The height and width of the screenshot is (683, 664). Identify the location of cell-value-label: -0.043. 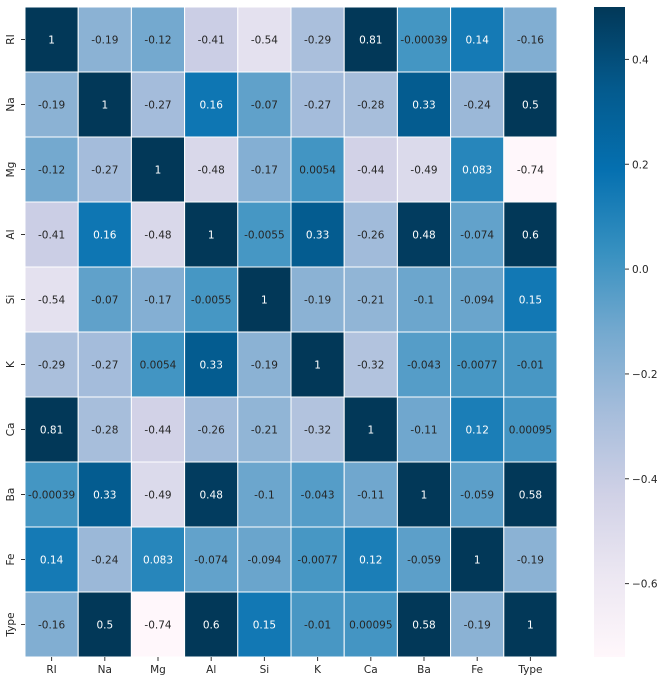
(318, 496).